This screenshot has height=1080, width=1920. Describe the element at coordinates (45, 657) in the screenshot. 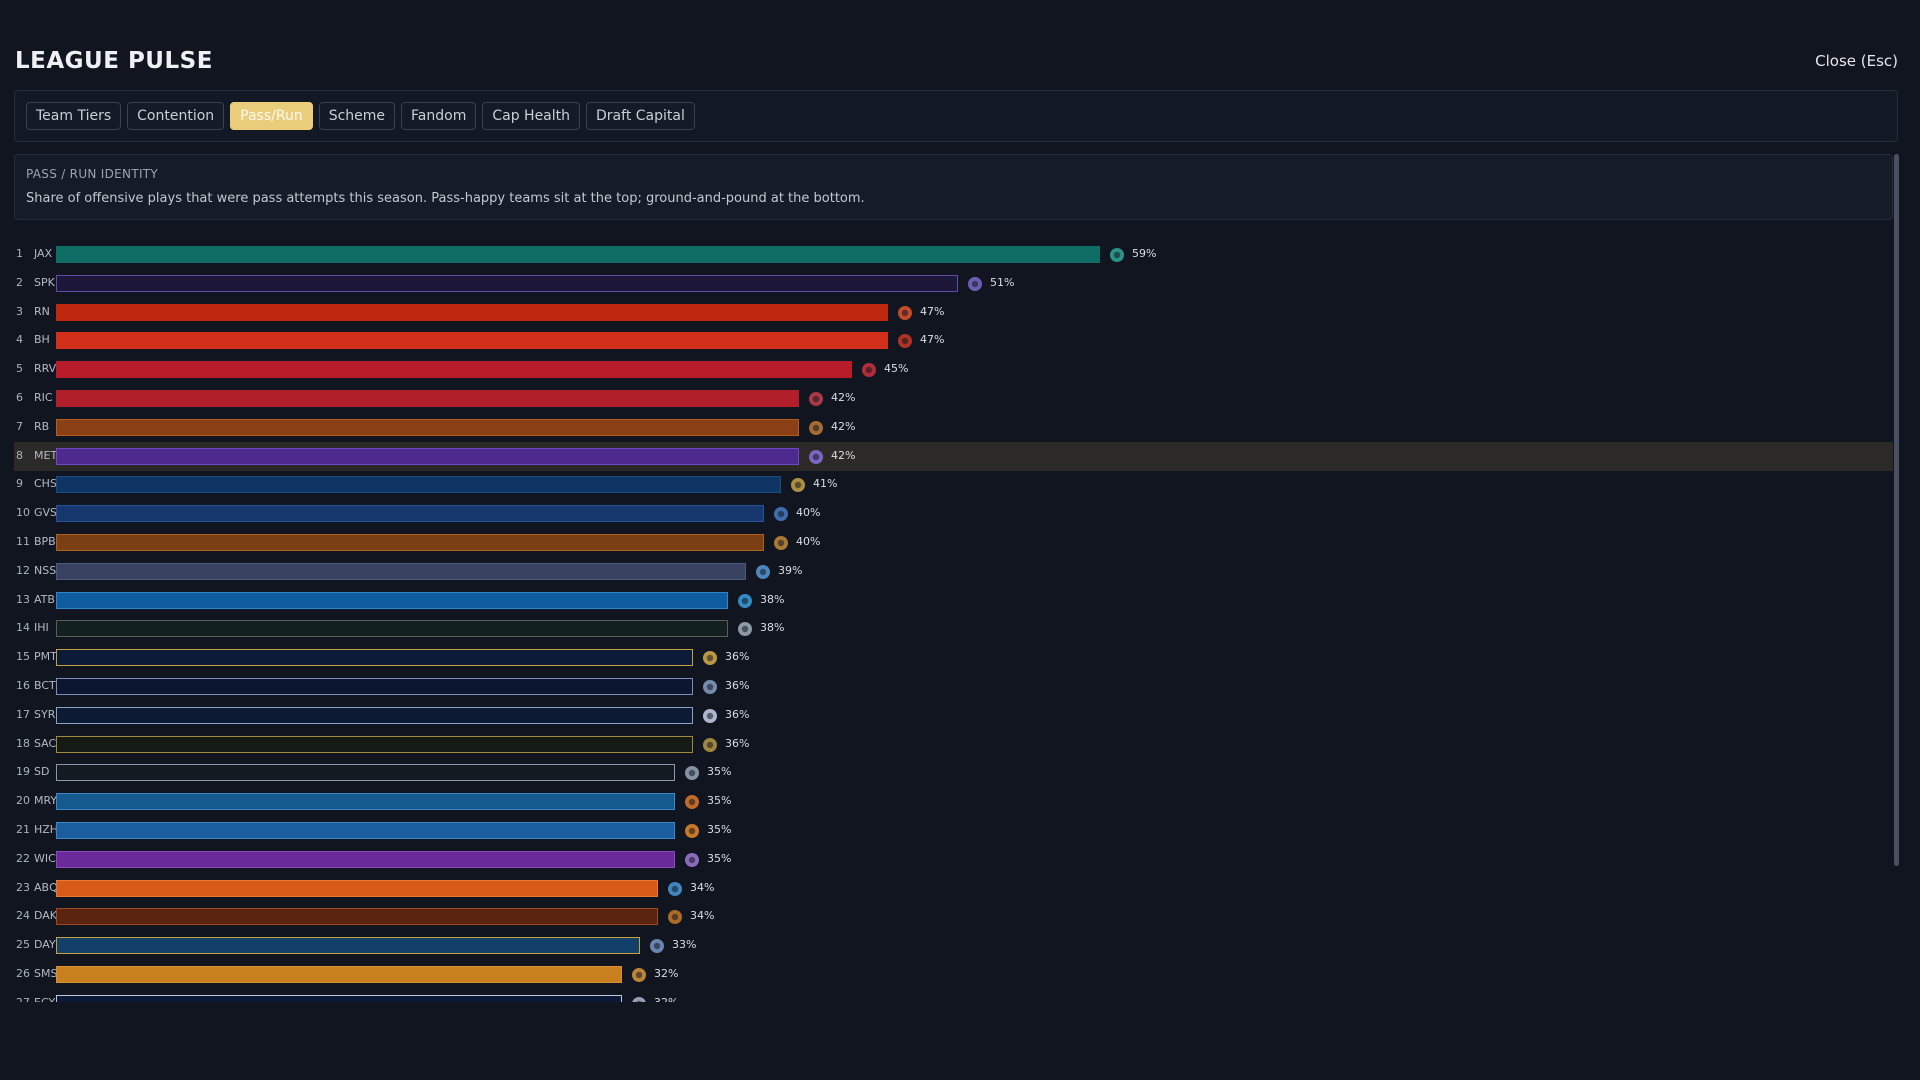

I see `team-abbr: PMT` at that location.